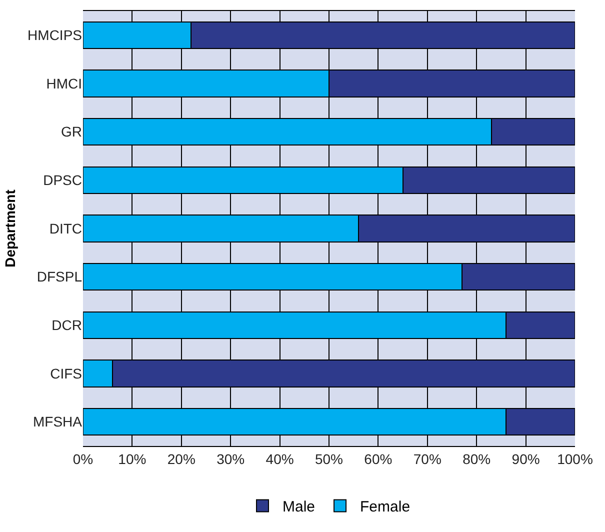 The width and height of the screenshot is (605, 532). Describe the element at coordinates (59, 276) in the screenshot. I see `y-tick-label: DFSPL` at that location.